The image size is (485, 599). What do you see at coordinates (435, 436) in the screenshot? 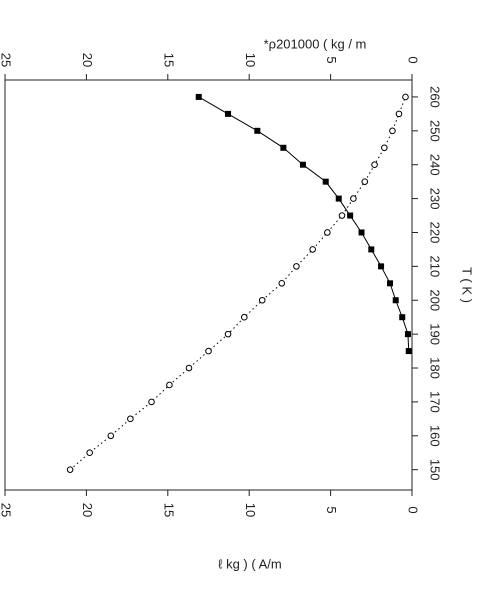
I see `x-tick-label: 160` at bounding box center [435, 436].